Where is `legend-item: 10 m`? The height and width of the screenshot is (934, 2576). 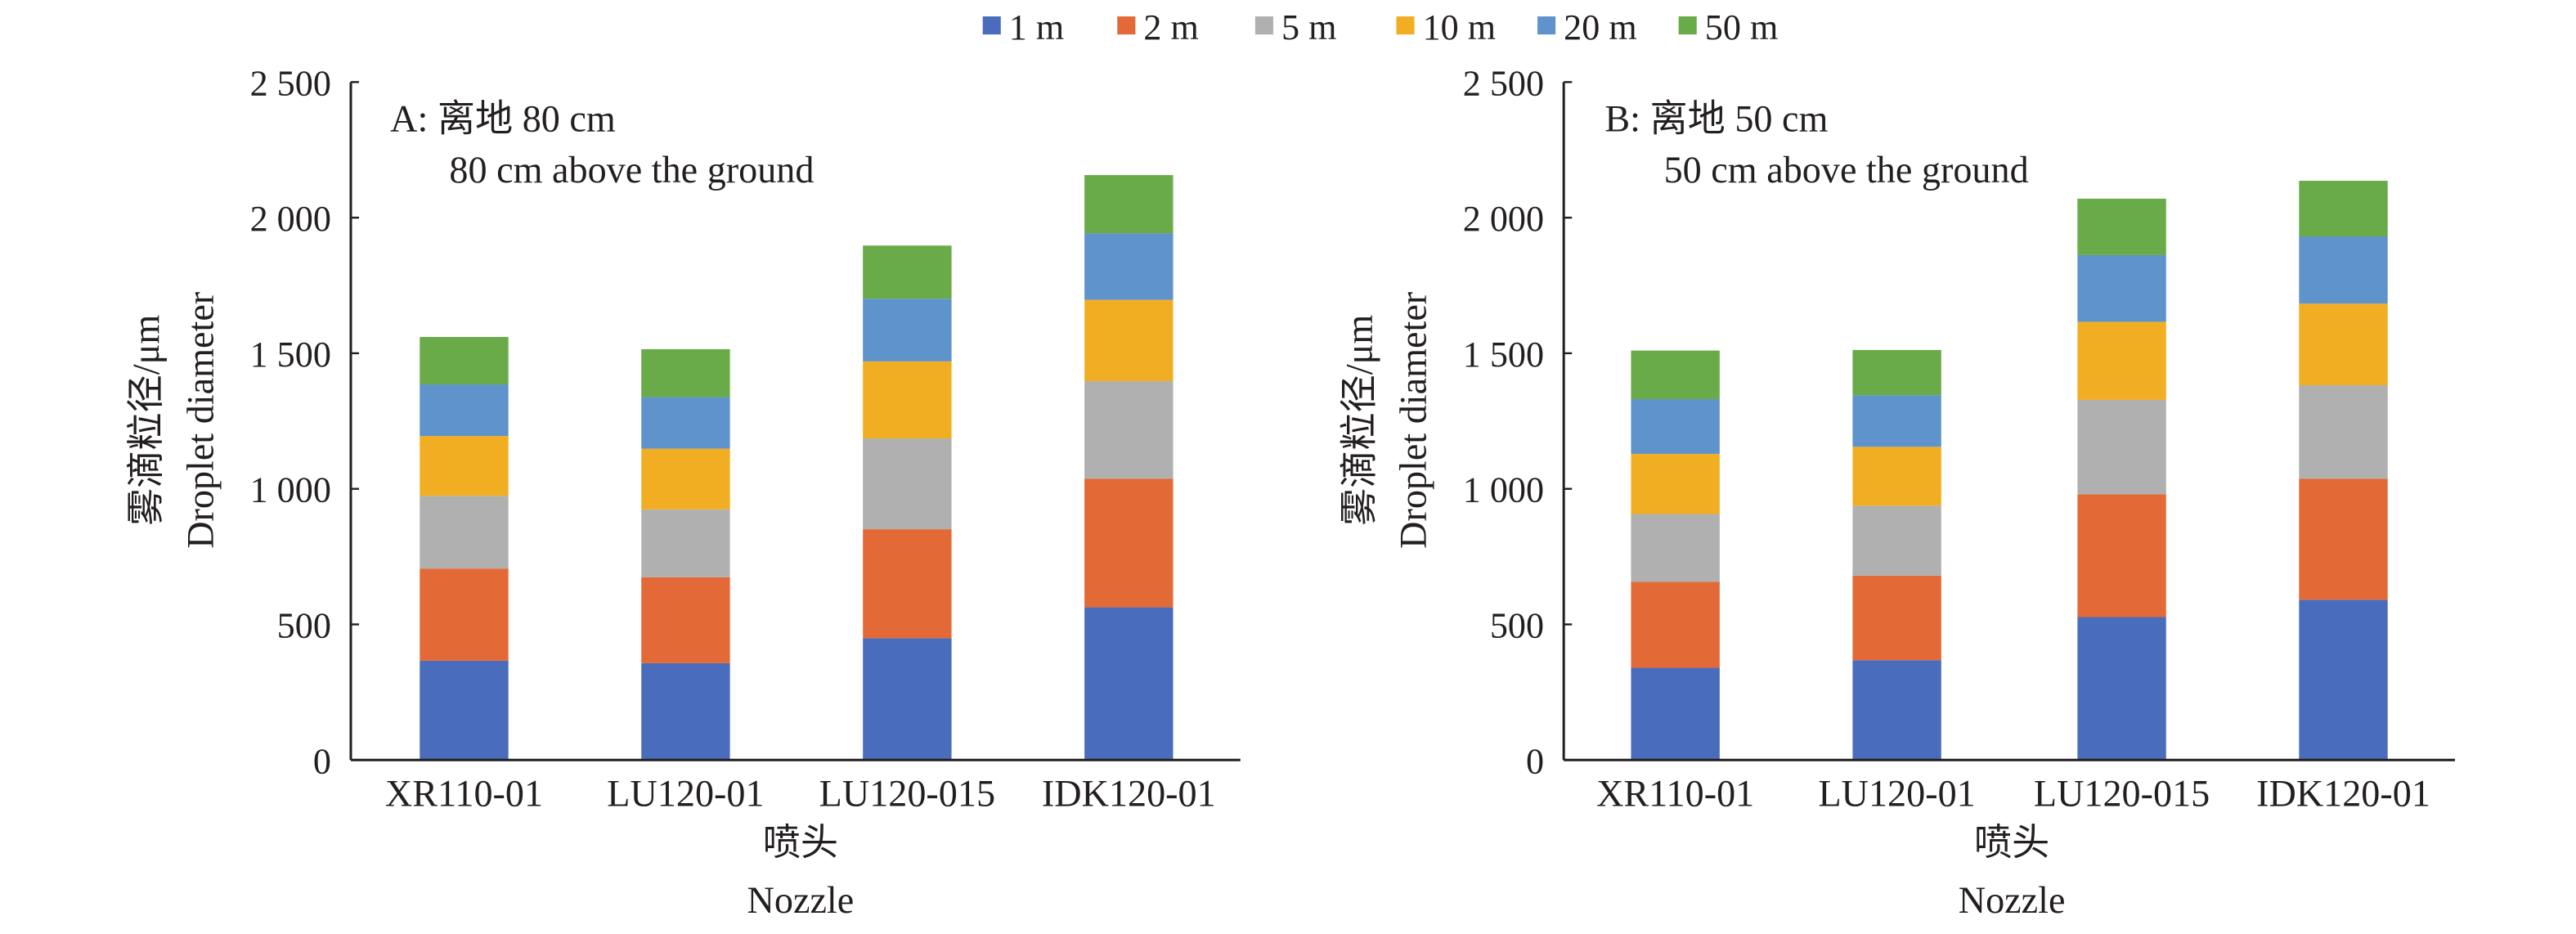 legend-item: 10 m is located at coordinates (1446, 27).